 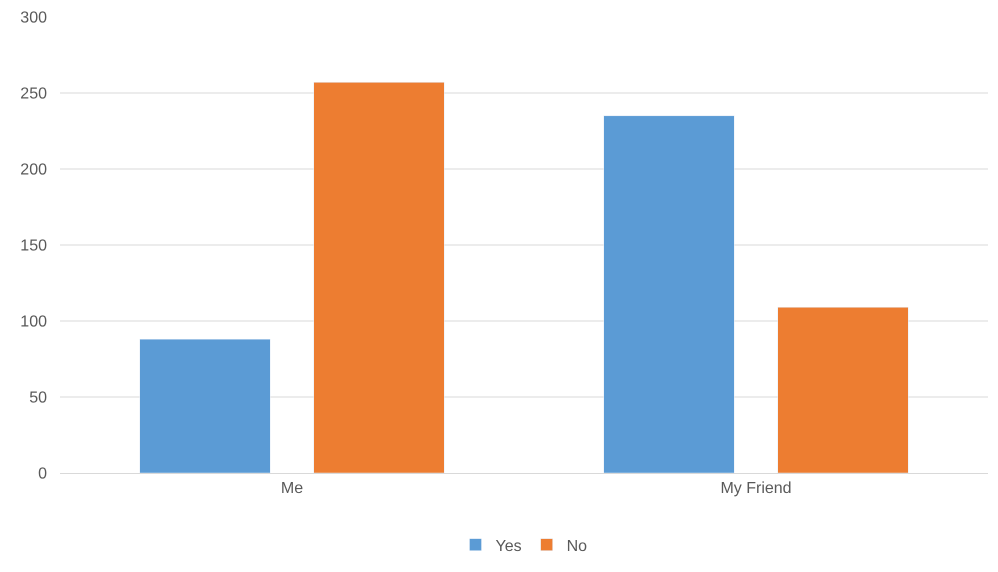 What do you see at coordinates (34, 18) in the screenshot?
I see `y-tick-label: 300` at bounding box center [34, 18].